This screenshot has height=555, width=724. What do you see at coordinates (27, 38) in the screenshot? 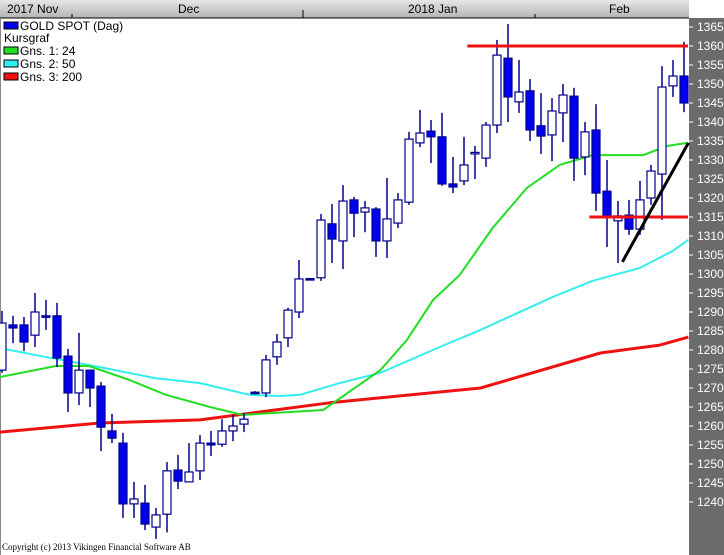
I see `legend-kursgraf: Kursgraf` at bounding box center [27, 38].